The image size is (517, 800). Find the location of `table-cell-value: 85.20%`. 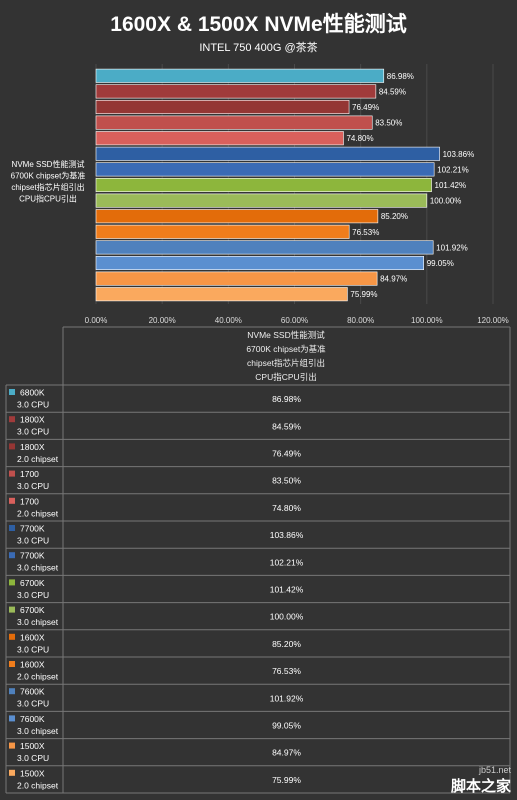

table-cell-value: 85.20% is located at coordinates (286, 644).